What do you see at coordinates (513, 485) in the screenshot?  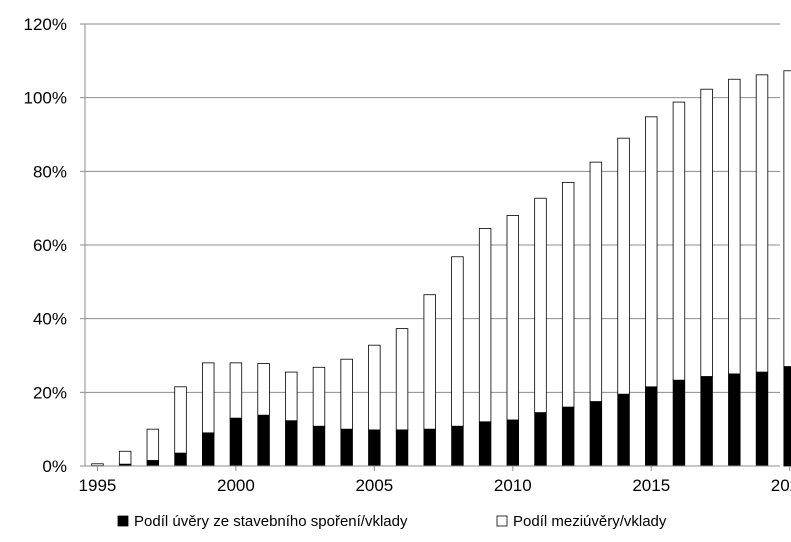 I see `x-tick-label: 2010` at bounding box center [513, 485].